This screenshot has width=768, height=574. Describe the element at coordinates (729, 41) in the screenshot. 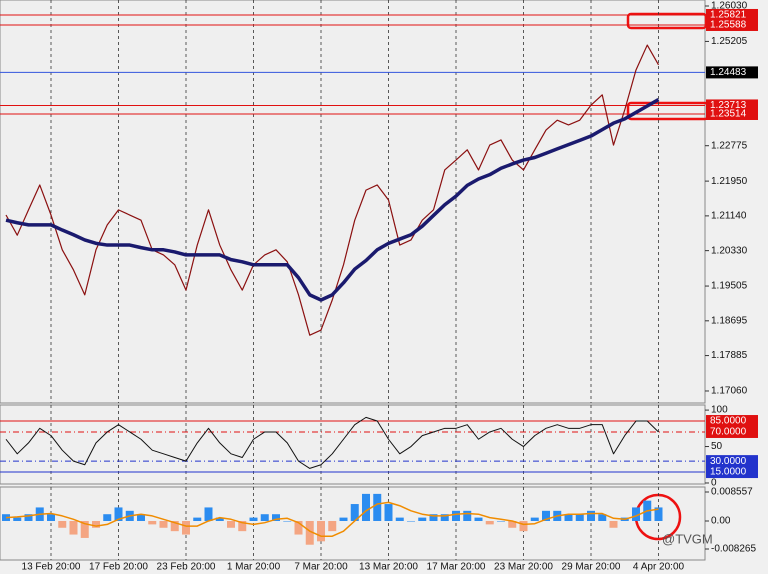

I see `y-tick-label: 1.25205` at that location.